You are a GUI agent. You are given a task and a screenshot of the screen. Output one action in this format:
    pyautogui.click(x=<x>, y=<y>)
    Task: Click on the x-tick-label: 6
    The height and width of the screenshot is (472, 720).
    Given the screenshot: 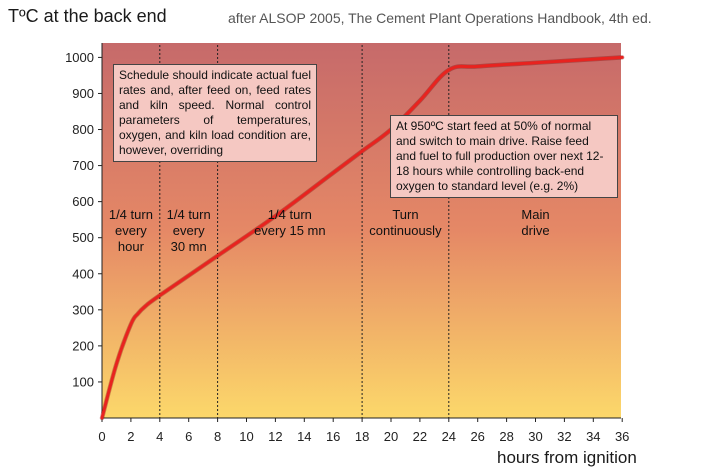 What is the action you would take?
    pyautogui.click(x=188, y=436)
    